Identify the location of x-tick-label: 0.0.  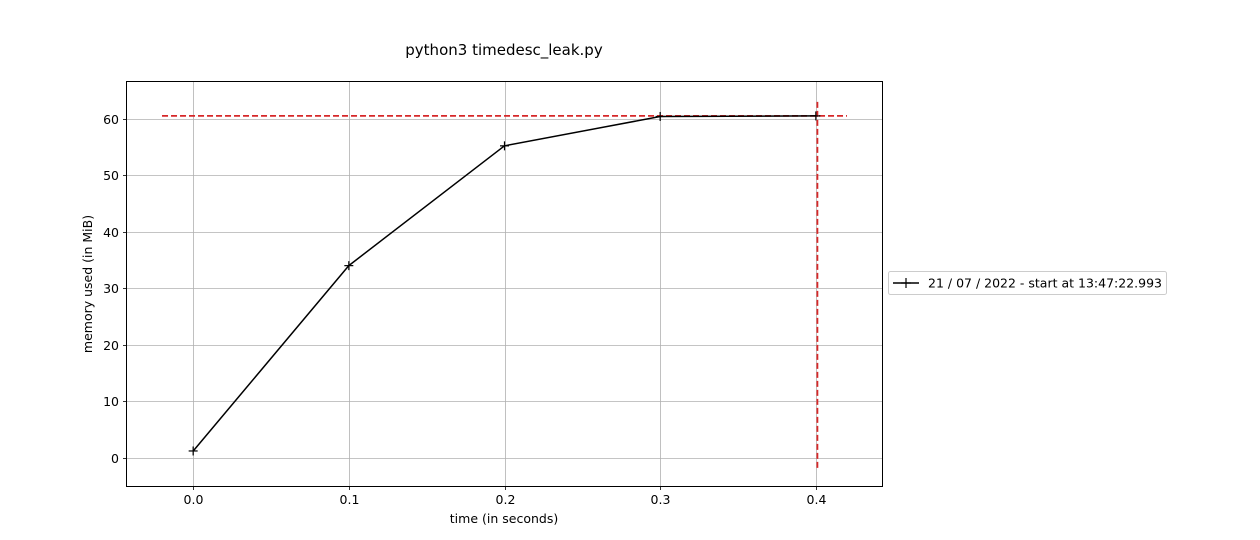
(194, 499).